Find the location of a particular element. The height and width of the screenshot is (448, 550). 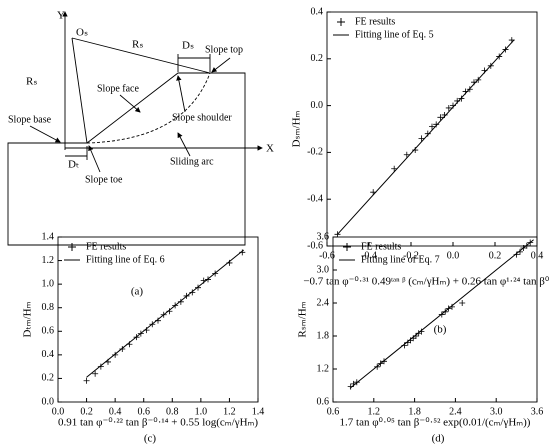

panel-label: (d) is located at coordinates (438, 439).